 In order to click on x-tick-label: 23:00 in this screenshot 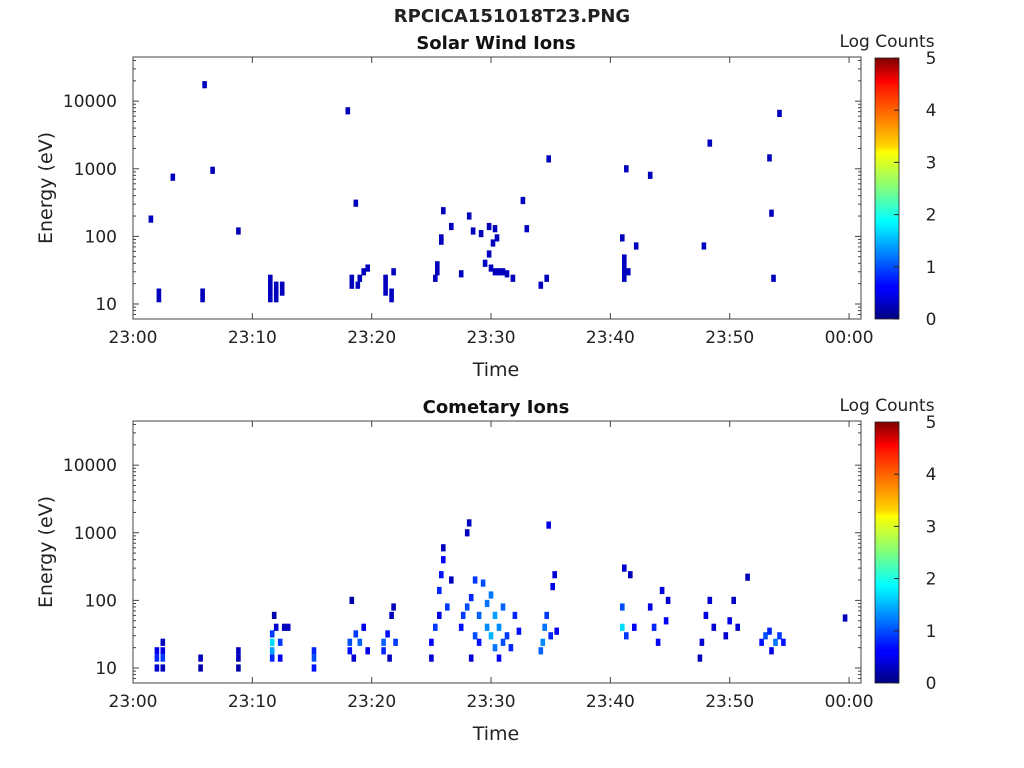, I will do `click(133, 702)`.